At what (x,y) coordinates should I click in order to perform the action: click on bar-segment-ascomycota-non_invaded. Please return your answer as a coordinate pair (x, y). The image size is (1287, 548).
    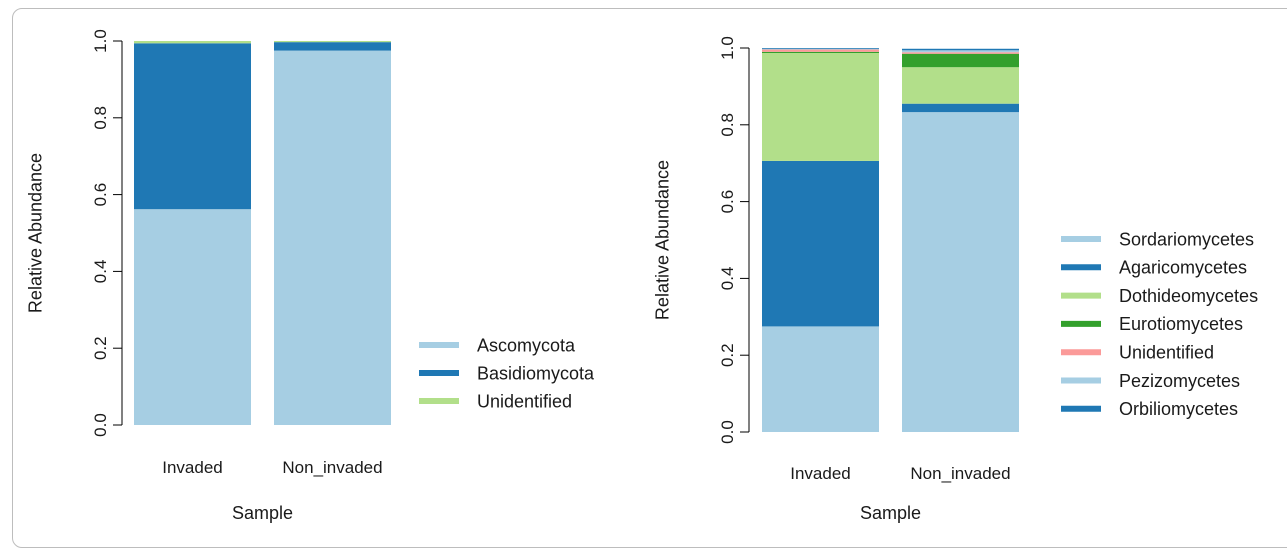
    Looking at the image, I should click on (332, 237).